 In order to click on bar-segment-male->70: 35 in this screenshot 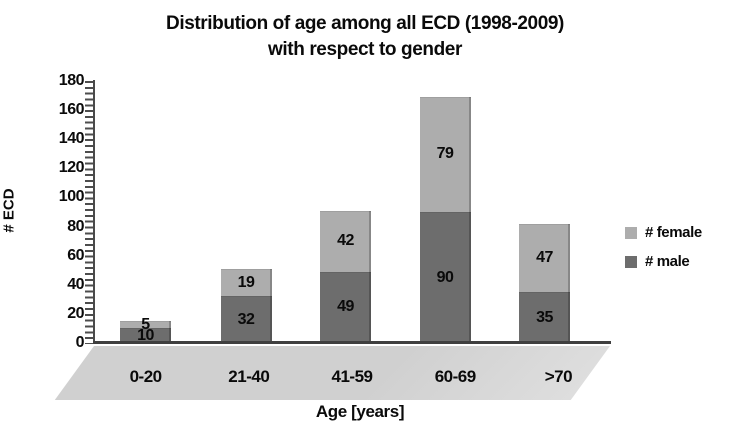, I will do `click(544, 317)`.